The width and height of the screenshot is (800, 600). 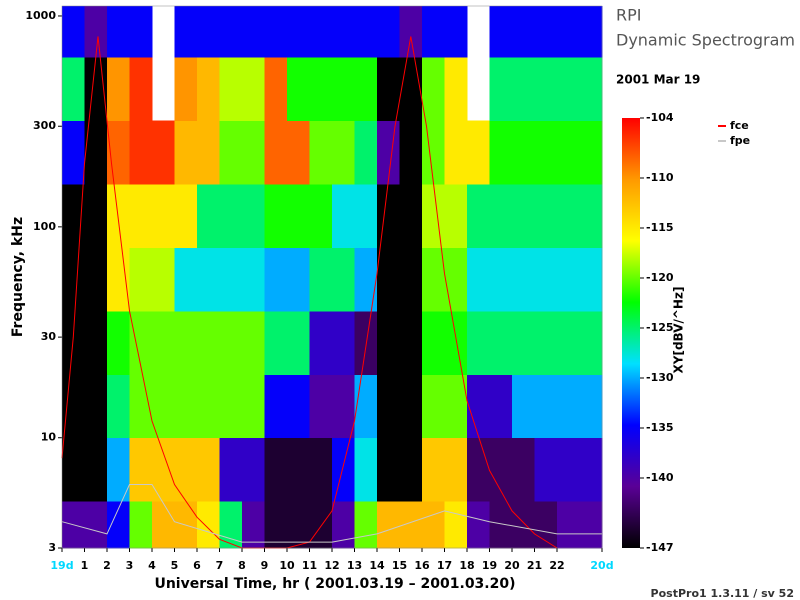 What do you see at coordinates (52, 547) in the screenshot?
I see `y-tick-label: 3` at bounding box center [52, 547].